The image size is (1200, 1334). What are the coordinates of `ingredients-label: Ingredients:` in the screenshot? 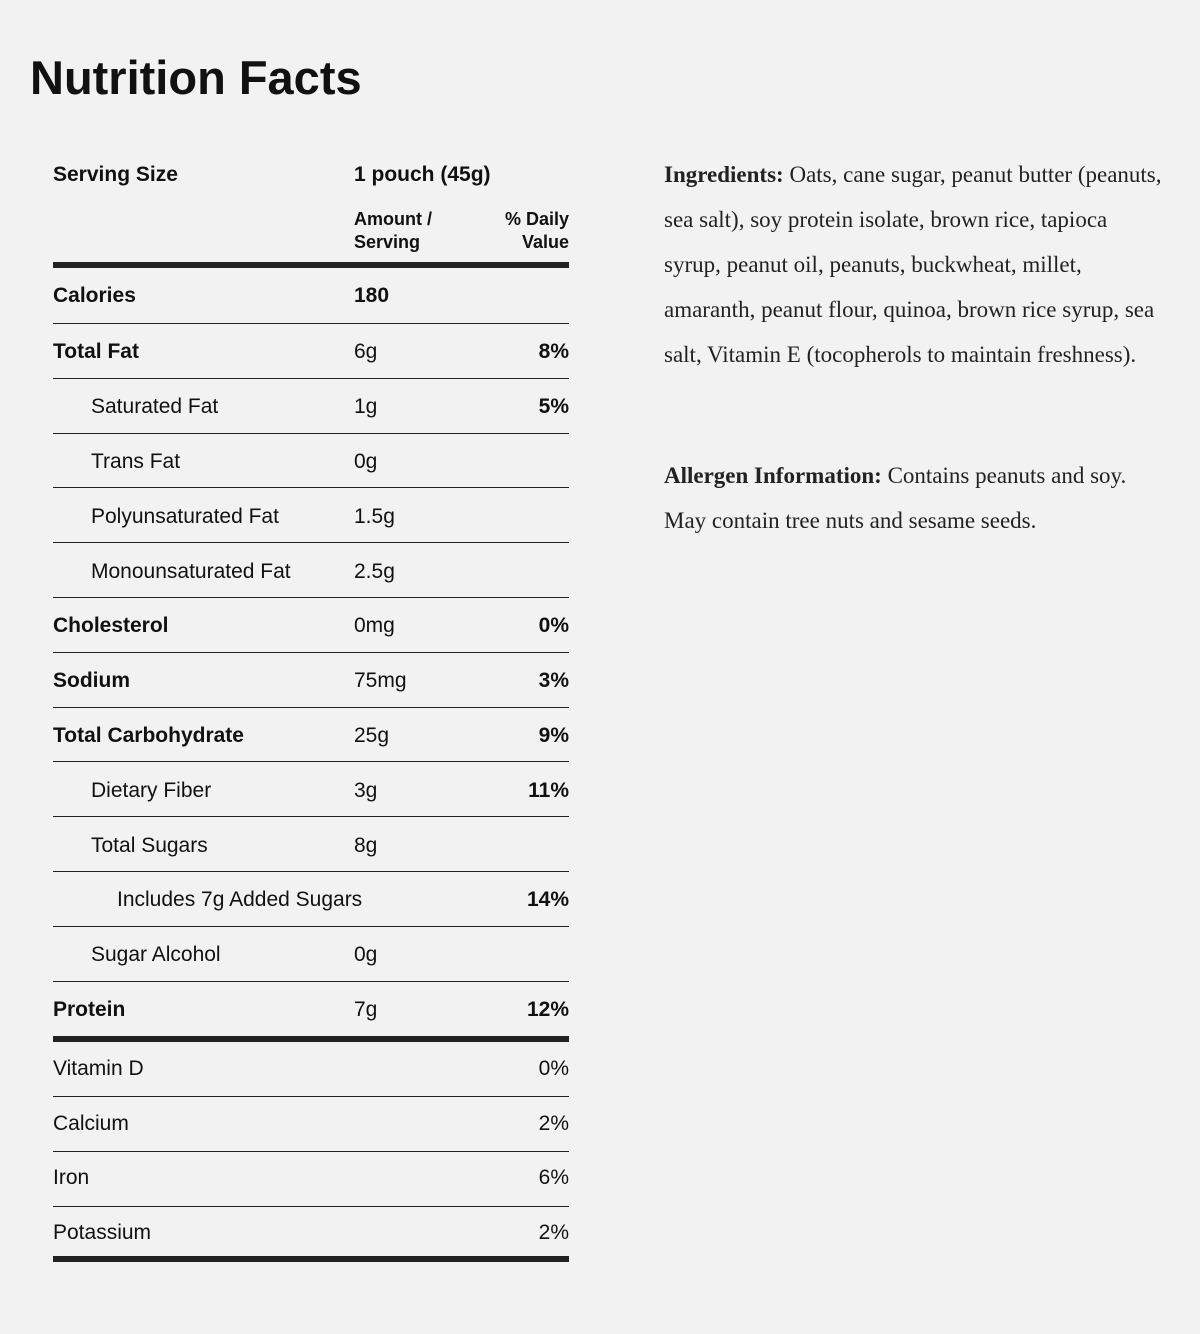 It's located at (724, 174).